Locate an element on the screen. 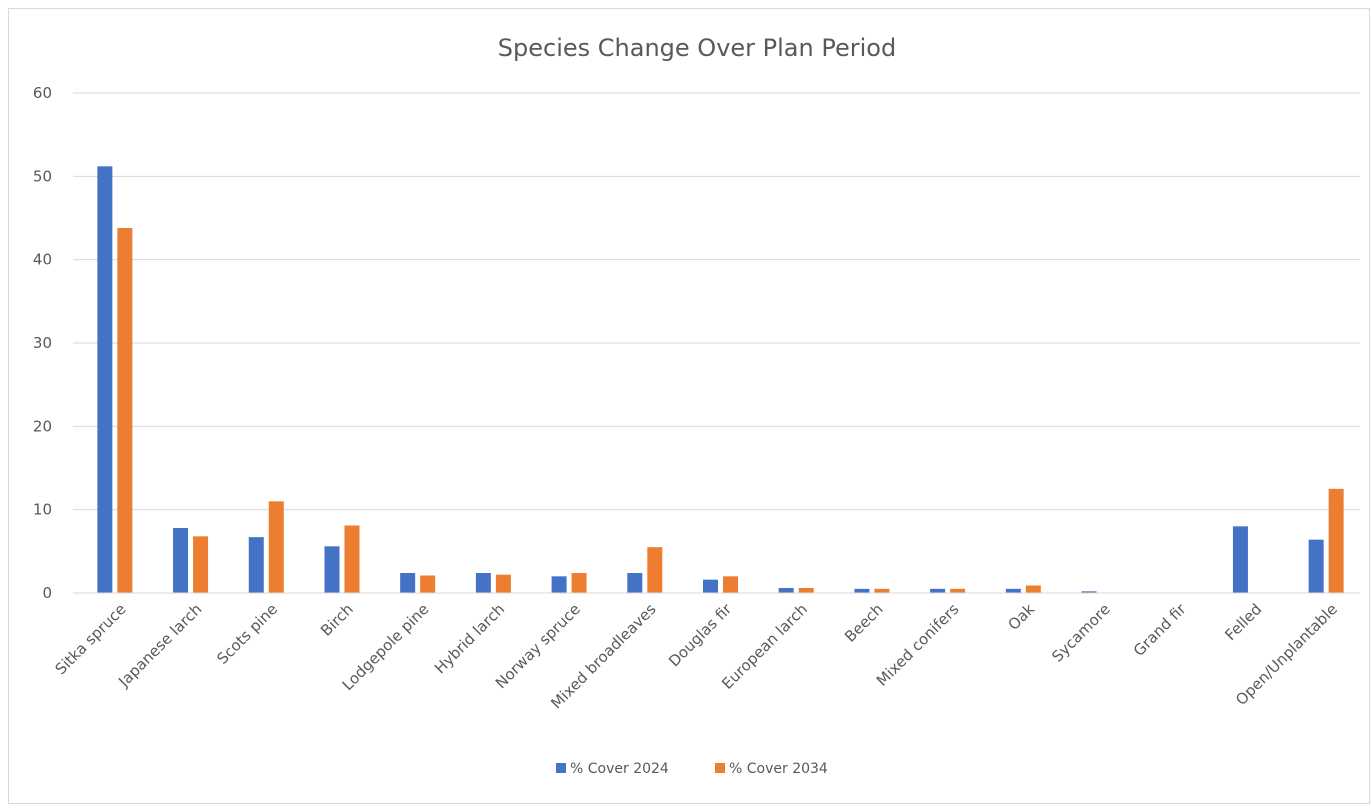  y-tick-label: 30 is located at coordinates (42, 343).